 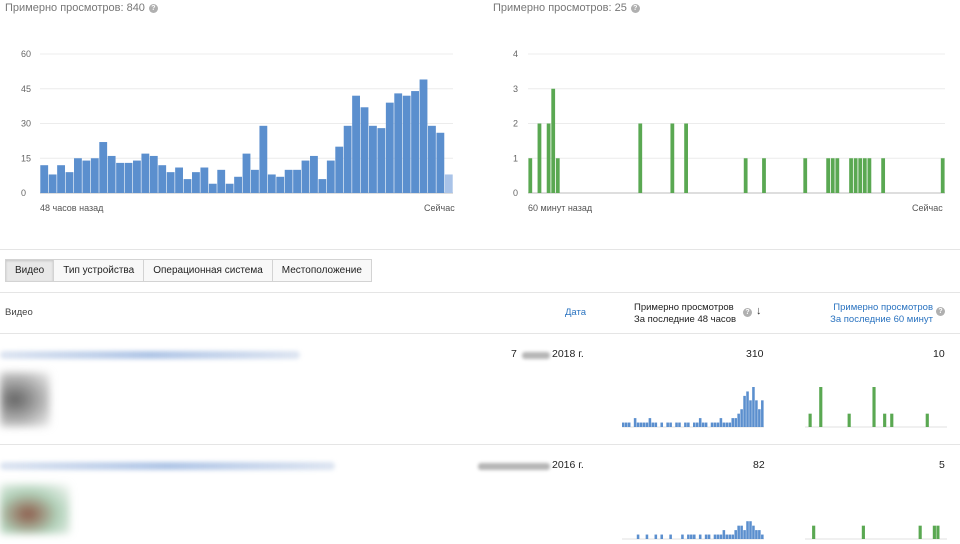 What do you see at coordinates (693, 407) in the screenshot?
I see `sparkline-48h` at bounding box center [693, 407].